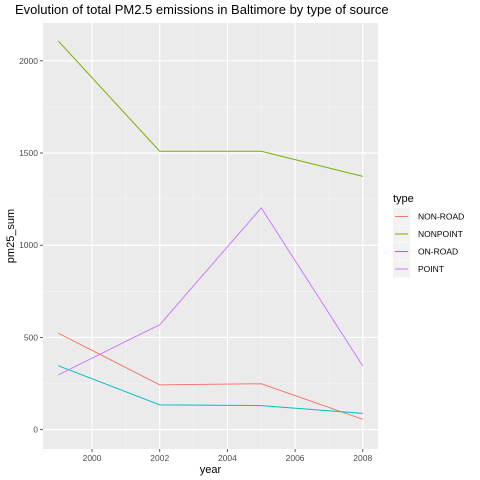 This screenshot has height=480, width=480. I want to click on x-tick-label: 2006, so click(295, 458).